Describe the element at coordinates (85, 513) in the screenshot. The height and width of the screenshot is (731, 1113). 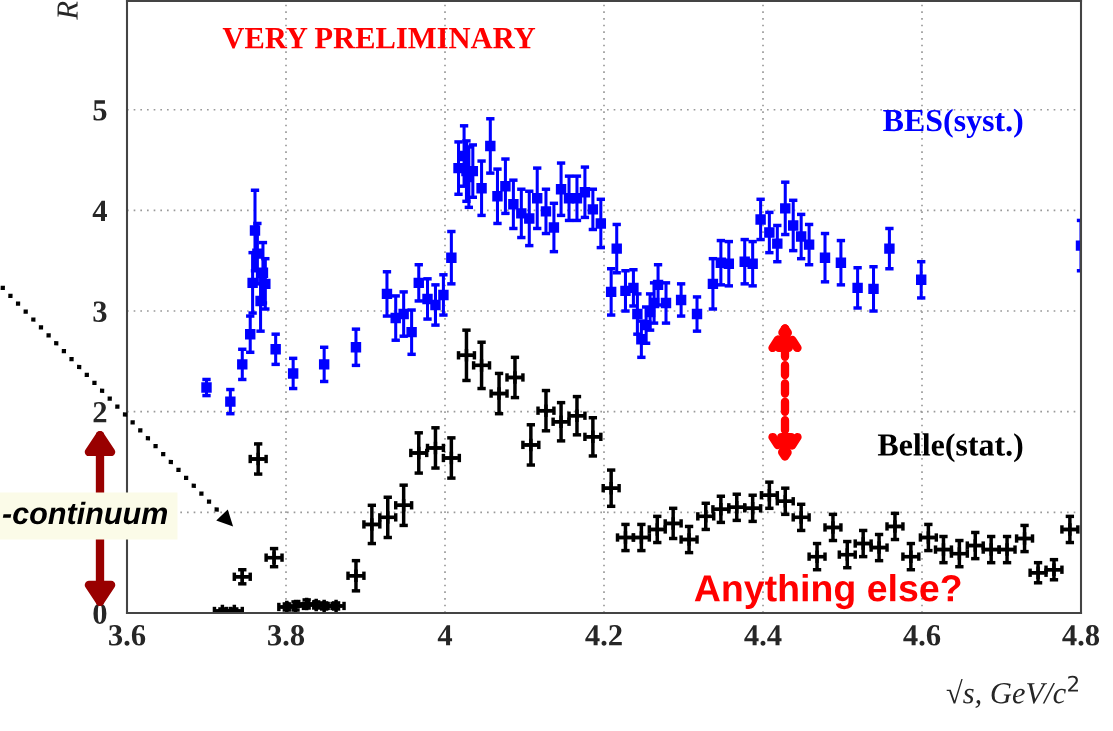
I see `annotation: -continuum` at that location.